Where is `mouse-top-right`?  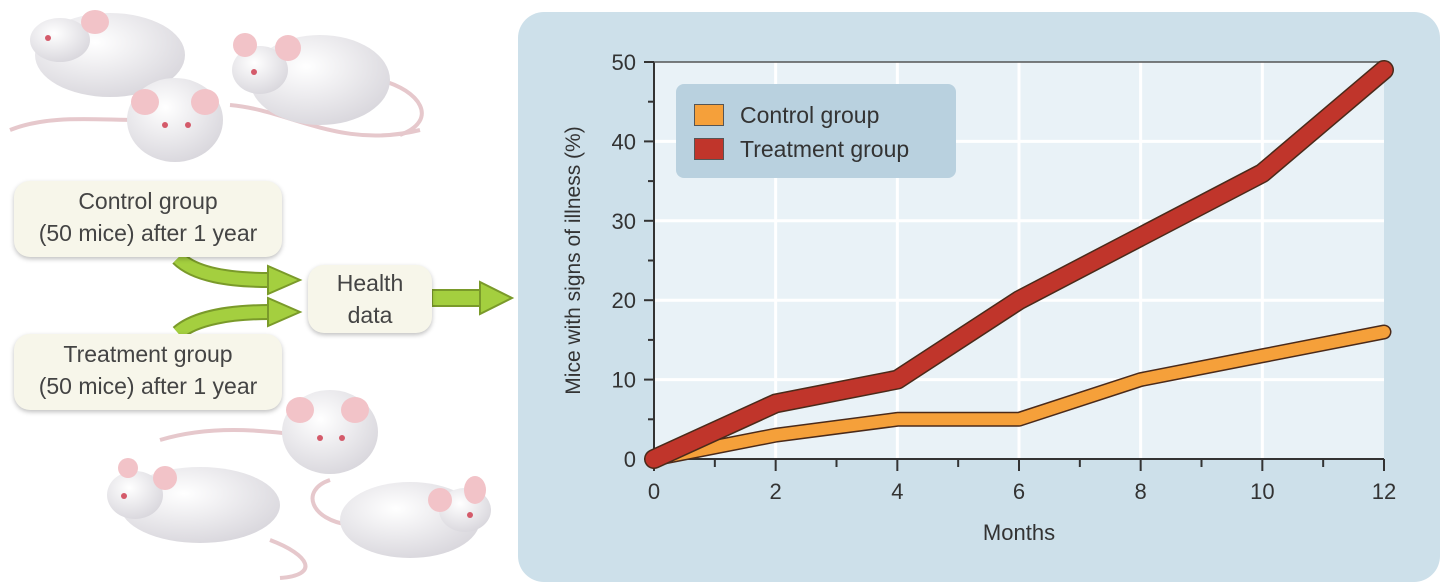 mouse-top-right is located at coordinates (328, 85).